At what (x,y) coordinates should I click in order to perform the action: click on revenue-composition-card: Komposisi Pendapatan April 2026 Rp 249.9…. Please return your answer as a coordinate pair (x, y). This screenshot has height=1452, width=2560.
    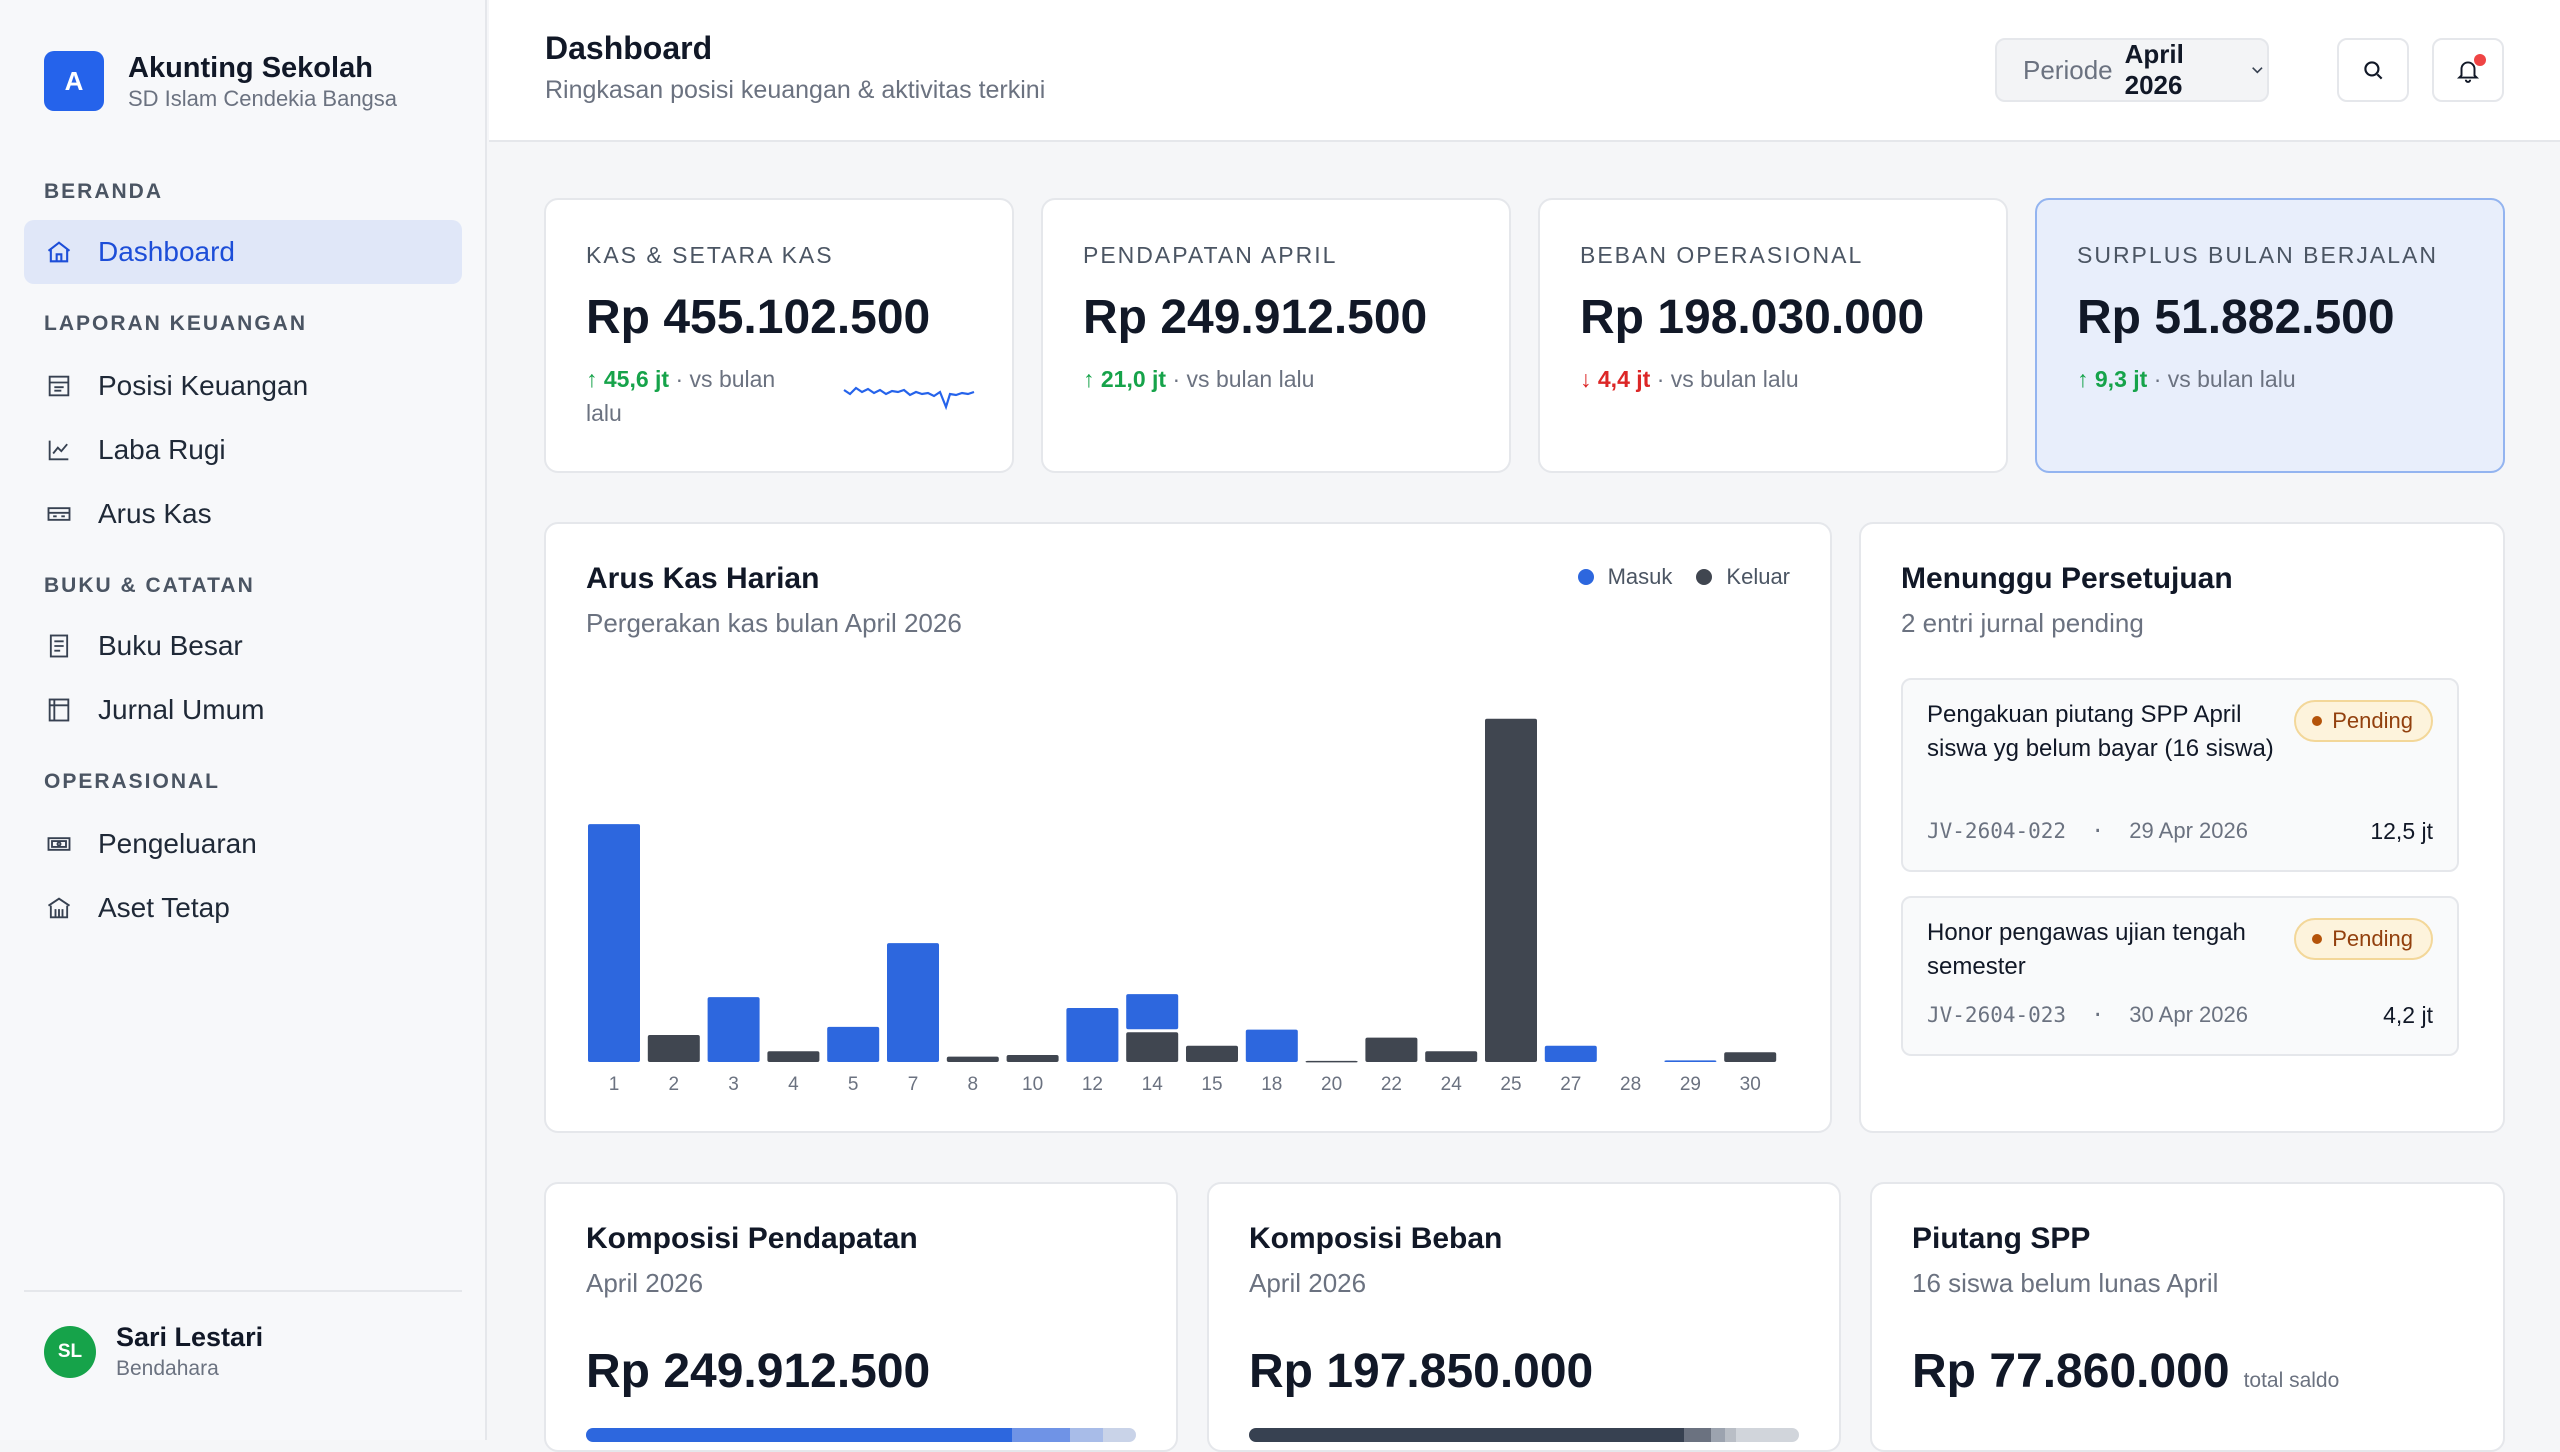
    Looking at the image, I should click on (861, 1317).